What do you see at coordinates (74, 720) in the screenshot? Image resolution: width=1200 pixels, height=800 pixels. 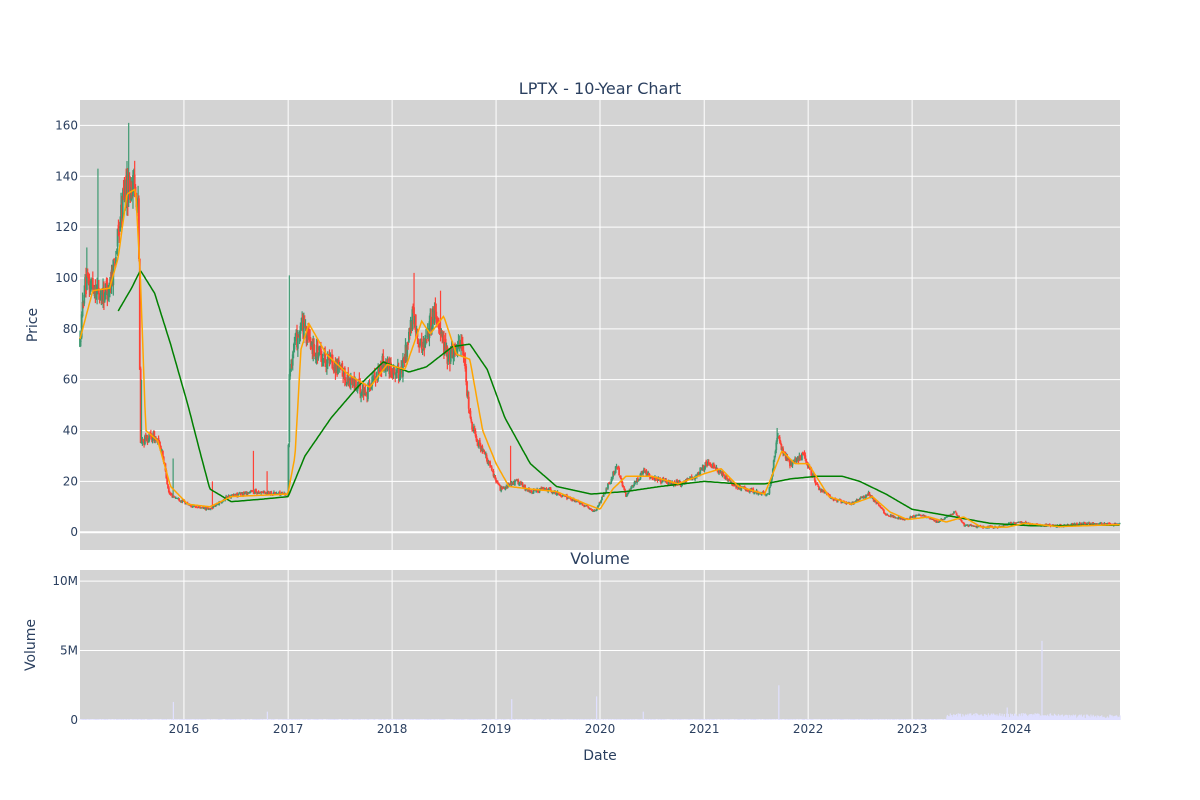 I see `volume-y-tick-label: 0` at bounding box center [74, 720].